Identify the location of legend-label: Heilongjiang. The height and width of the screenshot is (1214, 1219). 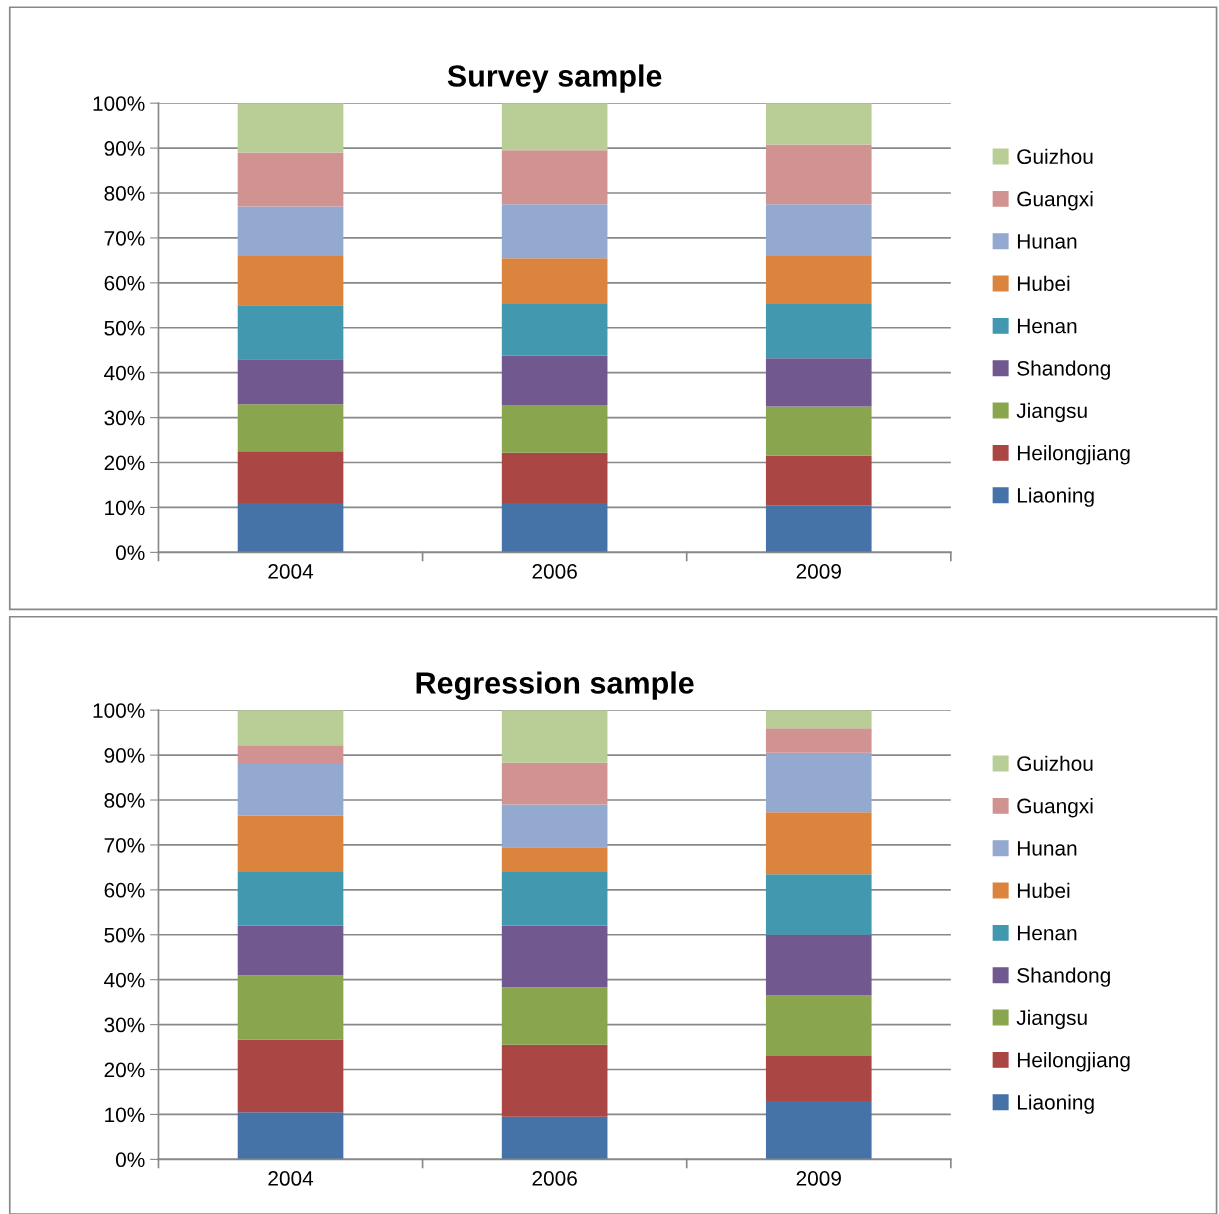
(1073, 1062).